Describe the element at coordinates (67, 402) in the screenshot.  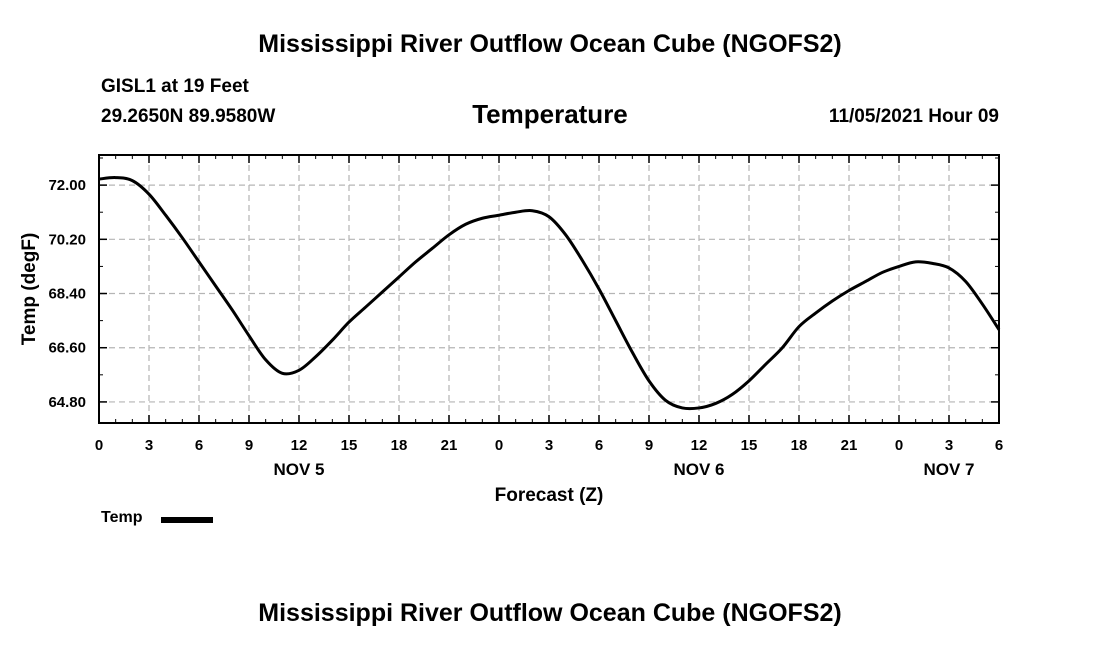
I see `y-tick-label: 64.80` at that location.